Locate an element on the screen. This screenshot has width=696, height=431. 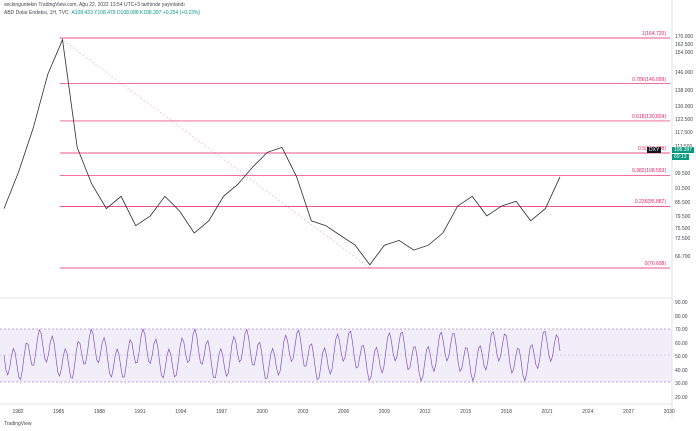
fib-level-label: 0.382(108.593) is located at coordinates (649, 171).